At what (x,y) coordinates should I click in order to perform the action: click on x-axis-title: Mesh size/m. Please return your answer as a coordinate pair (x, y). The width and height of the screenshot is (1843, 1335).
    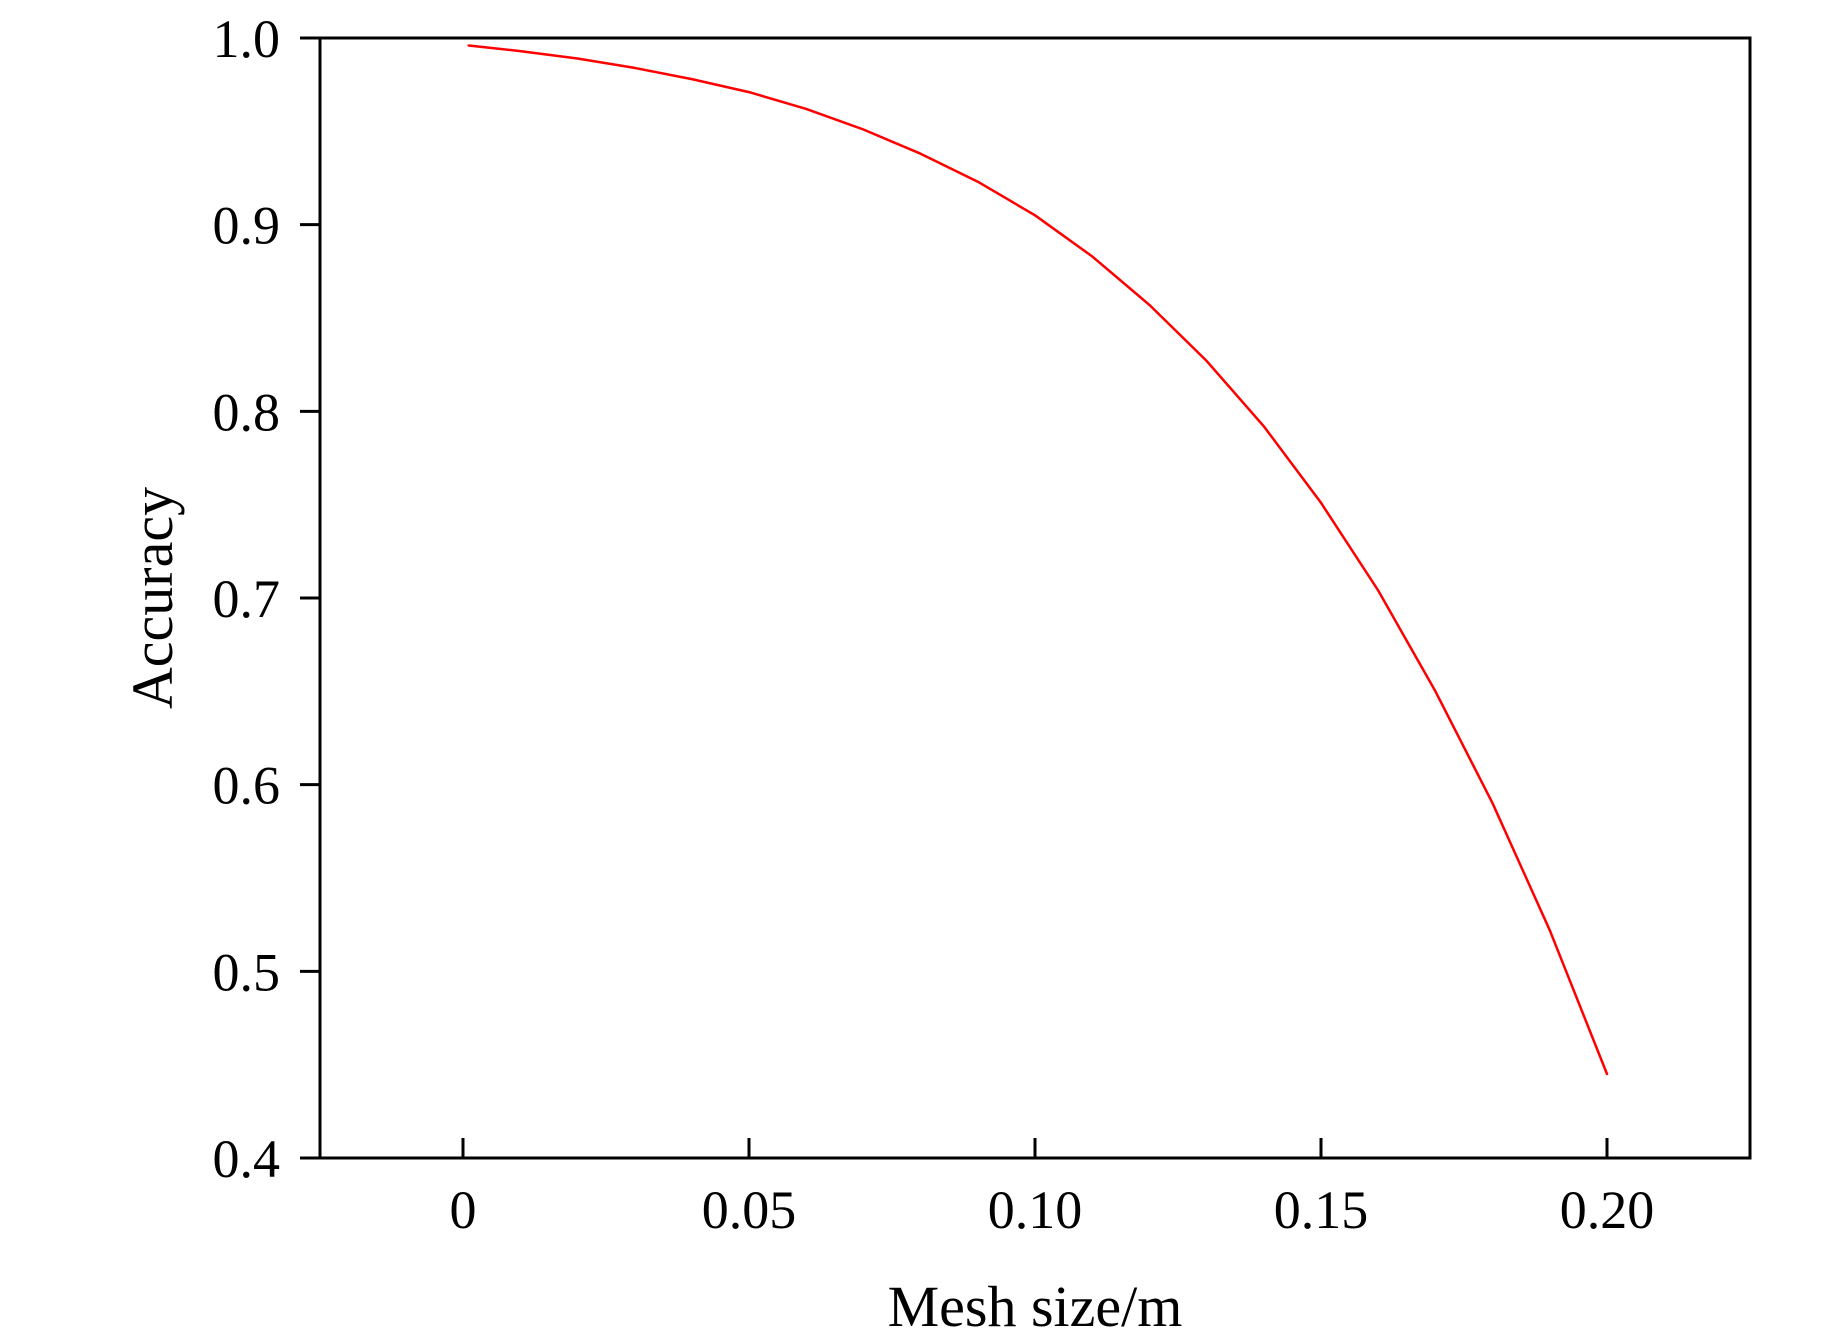
    Looking at the image, I should click on (1035, 1304).